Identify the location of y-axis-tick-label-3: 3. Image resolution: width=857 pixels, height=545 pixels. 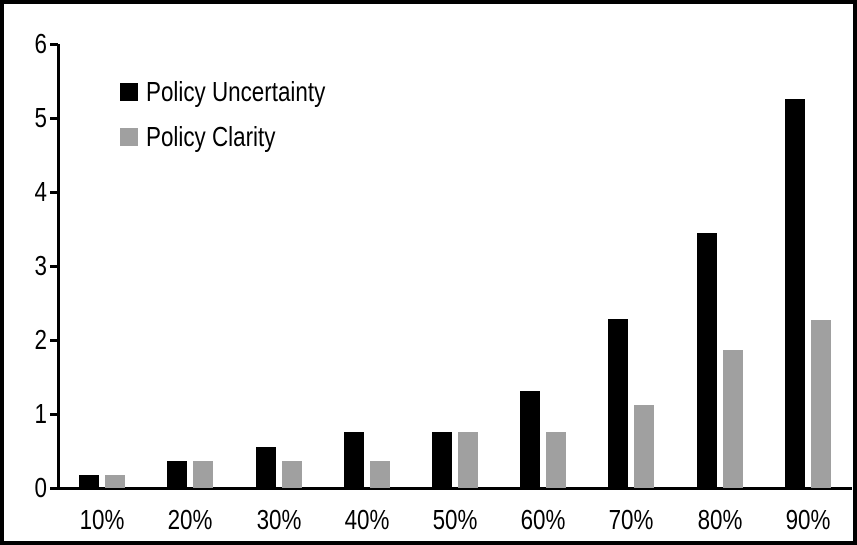
(40, 265).